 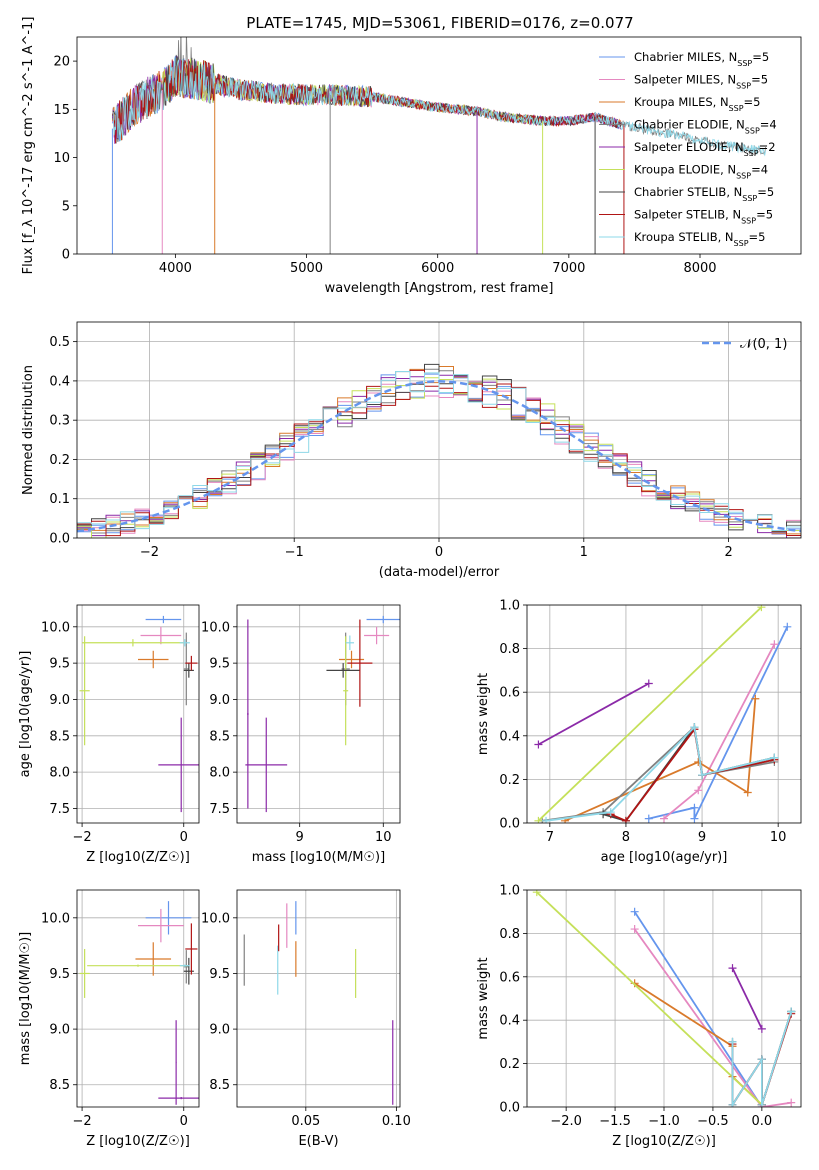 What do you see at coordinates (25, 998) in the screenshot?
I see `y-axis-label: mass [log10(M/M☉)]` at bounding box center [25, 998].